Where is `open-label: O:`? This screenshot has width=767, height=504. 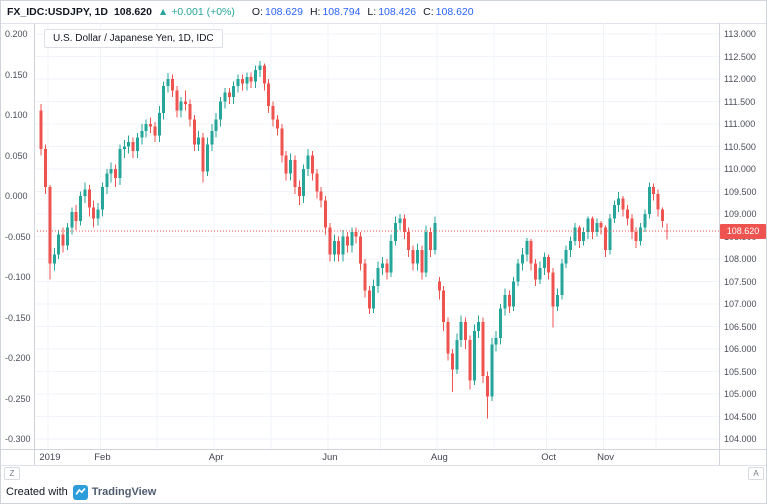 open-label: O: is located at coordinates (257, 12).